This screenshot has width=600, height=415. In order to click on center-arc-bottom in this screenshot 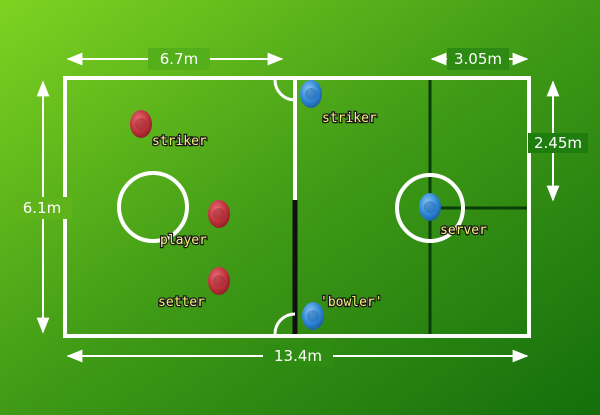, I will do `click(284, 323)`.